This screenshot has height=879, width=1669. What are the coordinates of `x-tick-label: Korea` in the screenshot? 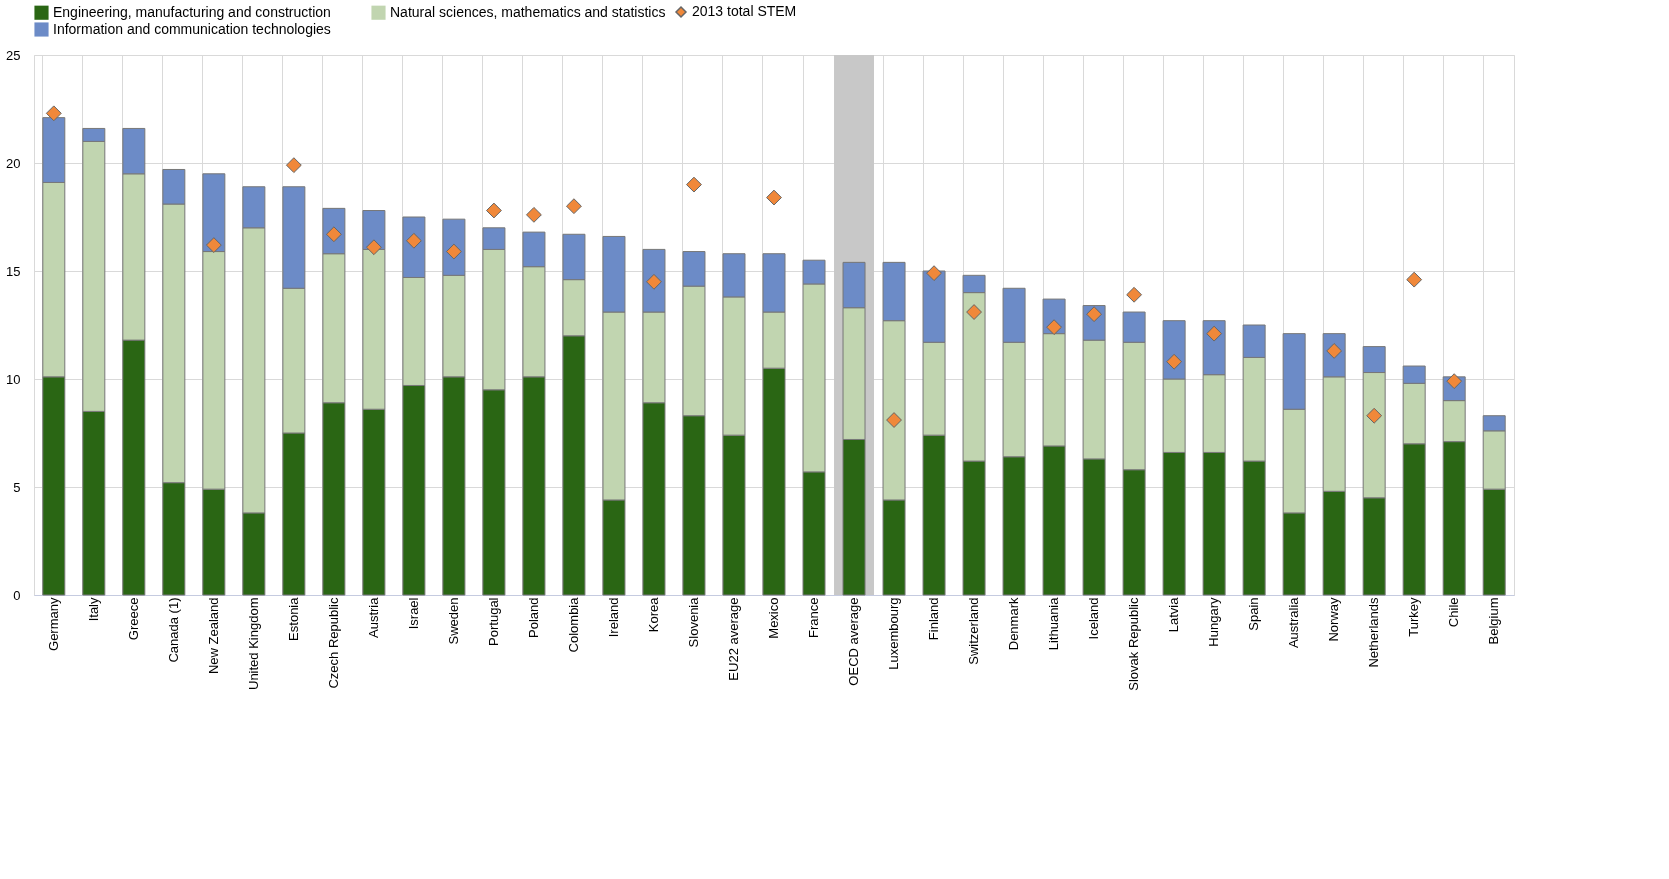 It's located at (653, 614).